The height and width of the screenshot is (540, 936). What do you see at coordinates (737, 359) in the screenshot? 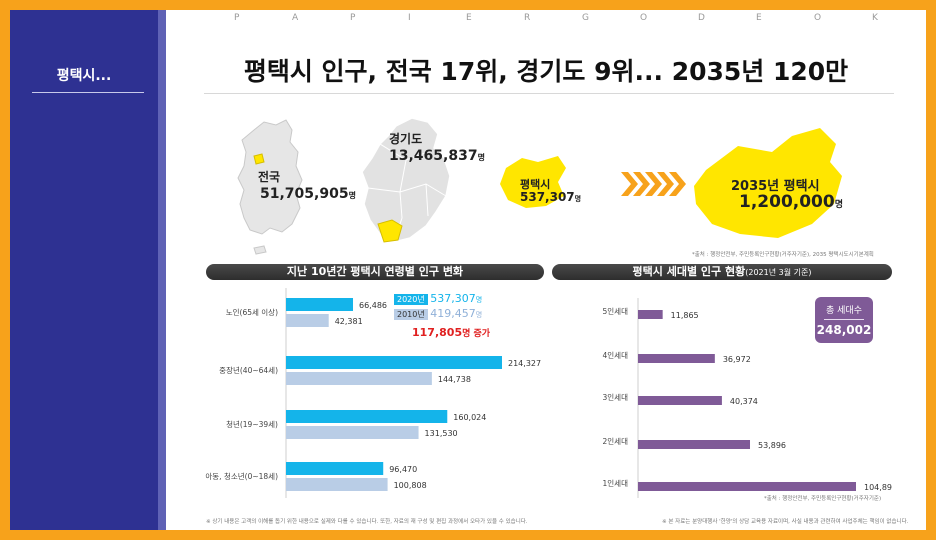
I see `household-value-label: 36,972` at bounding box center [737, 359].